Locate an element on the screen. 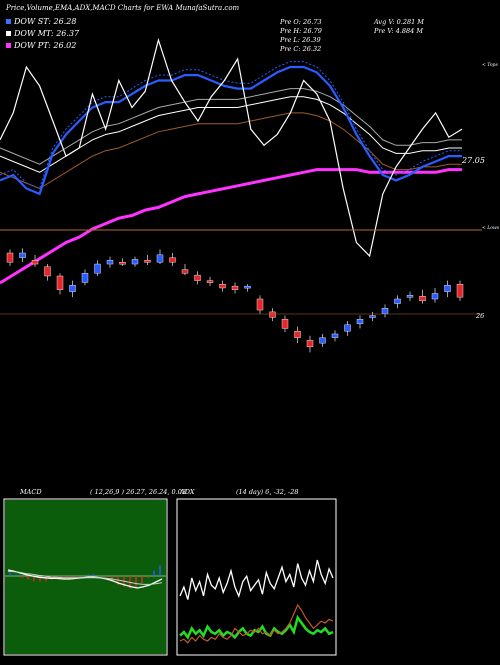 Image resolution: width=500 pixels, height=665 pixels. candle-level-label: 26 is located at coordinates (479, 316).